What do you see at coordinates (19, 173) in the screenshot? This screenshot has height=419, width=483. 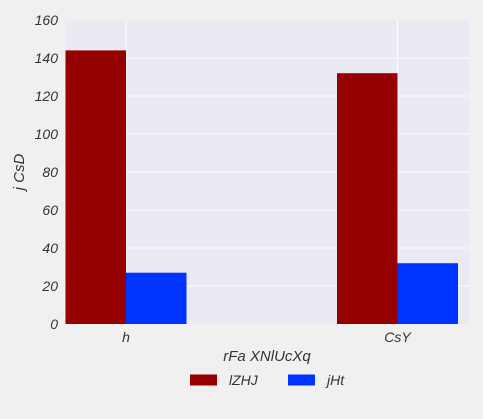 I see `y-axis-label: j CsD` at bounding box center [19, 173].